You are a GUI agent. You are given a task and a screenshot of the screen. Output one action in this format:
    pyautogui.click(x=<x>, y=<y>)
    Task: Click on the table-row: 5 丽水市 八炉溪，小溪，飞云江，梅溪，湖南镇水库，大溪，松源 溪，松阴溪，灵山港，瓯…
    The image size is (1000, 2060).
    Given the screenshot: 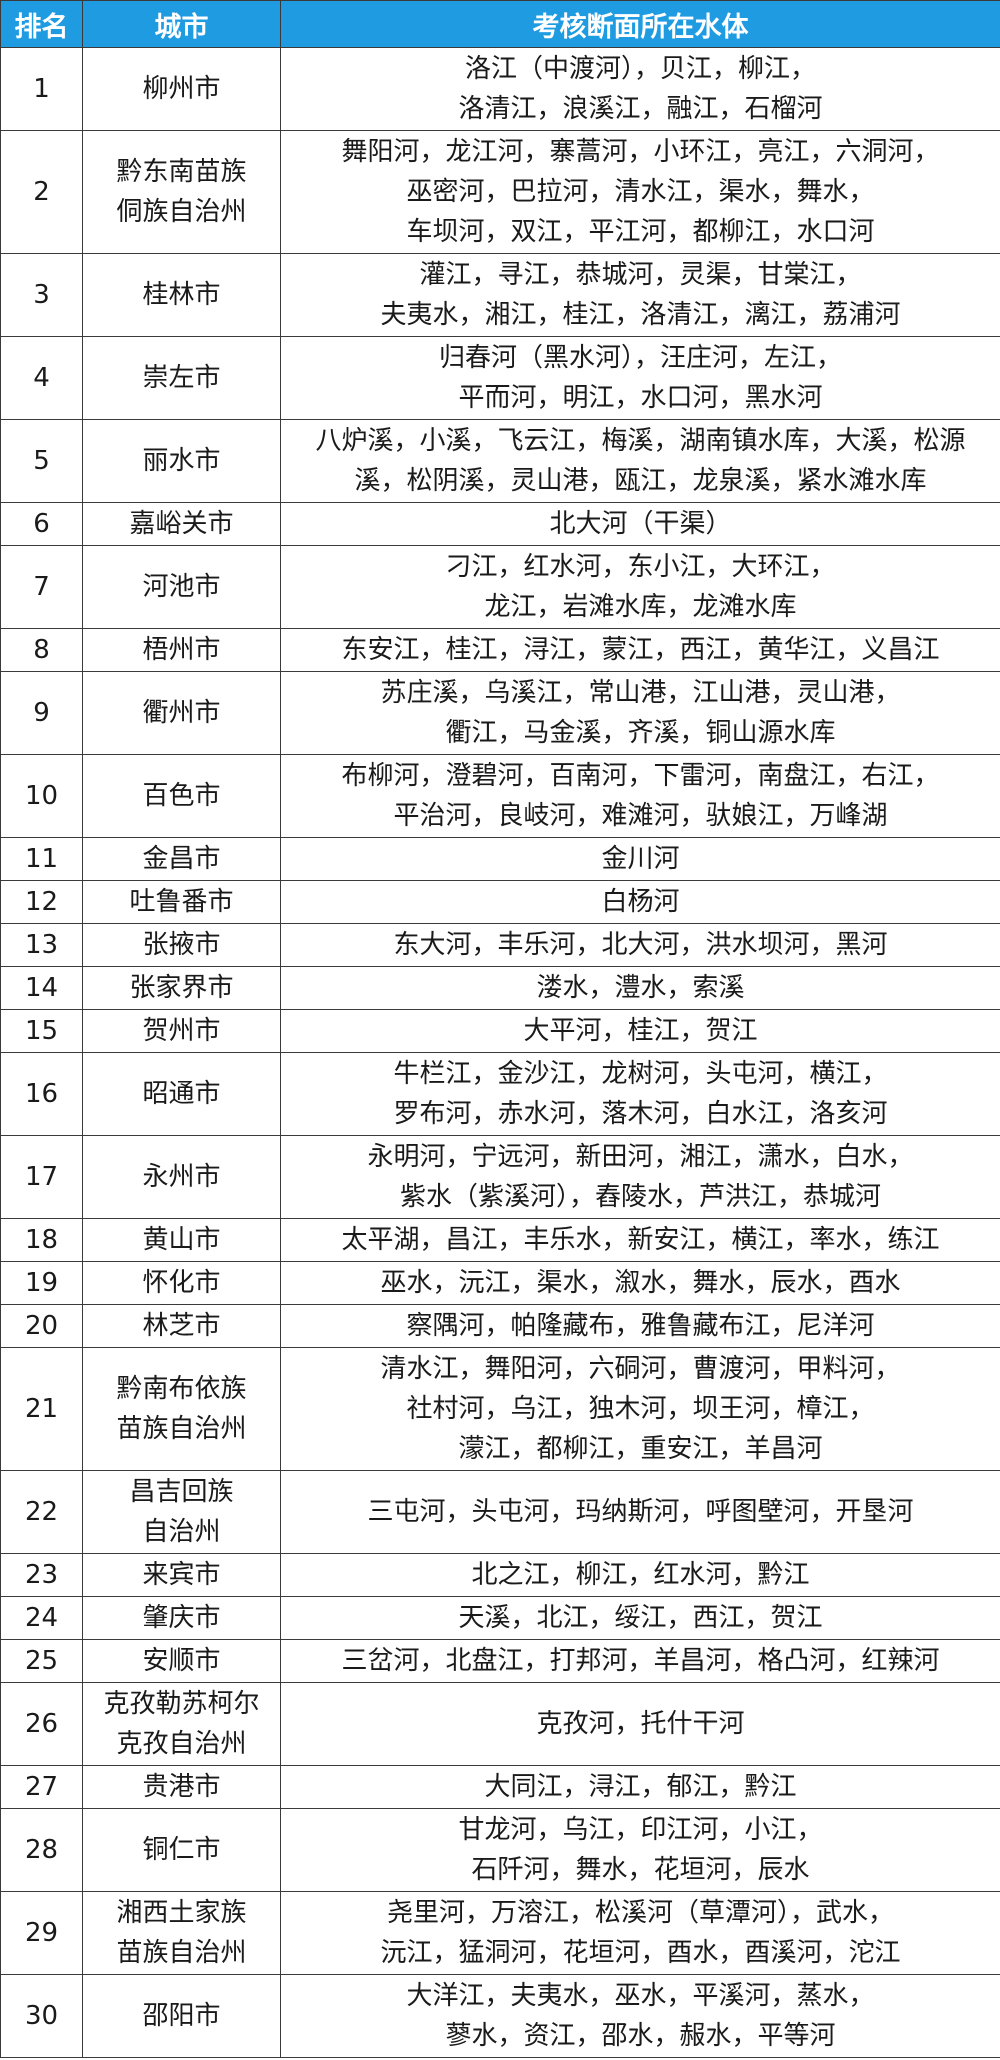 What is the action you would take?
    pyautogui.click(x=500, y=461)
    